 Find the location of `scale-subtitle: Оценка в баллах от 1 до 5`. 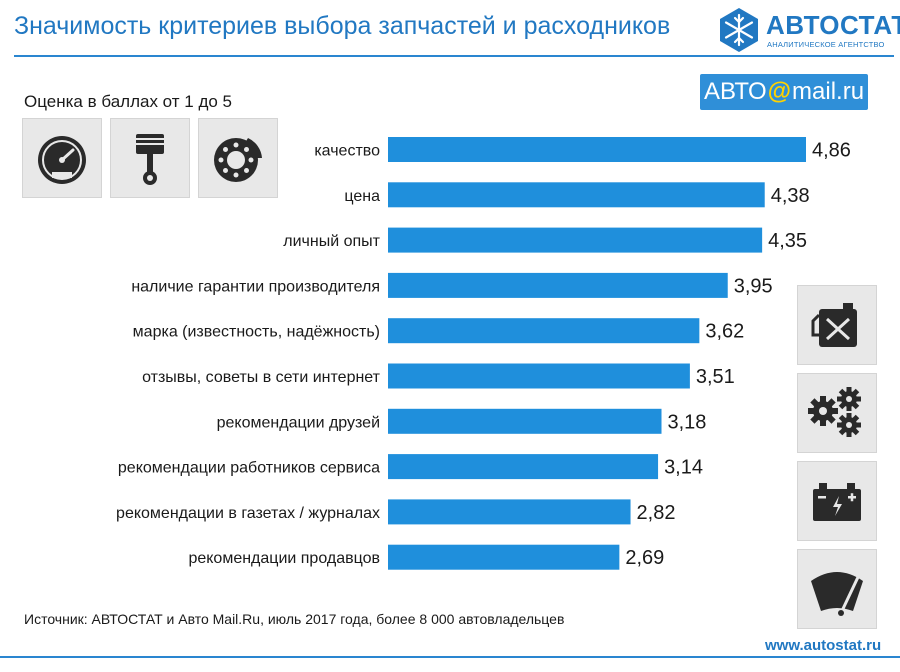

scale-subtitle: Оценка в баллах от 1 до 5 is located at coordinates (128, 101).